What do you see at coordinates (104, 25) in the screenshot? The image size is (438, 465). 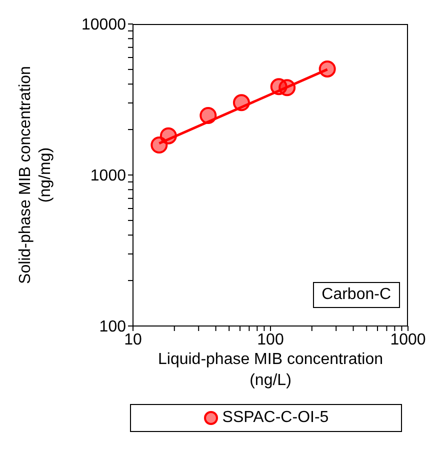 I see `y-tick-label: 10000` at bounding box center [104, 25].